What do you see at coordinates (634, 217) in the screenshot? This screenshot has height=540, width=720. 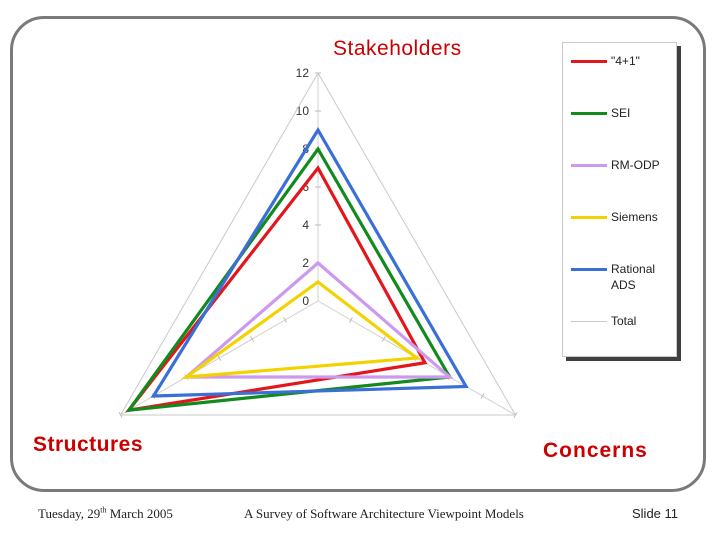 I see `legend-label: Siemens` at bounding box center [634, 217].